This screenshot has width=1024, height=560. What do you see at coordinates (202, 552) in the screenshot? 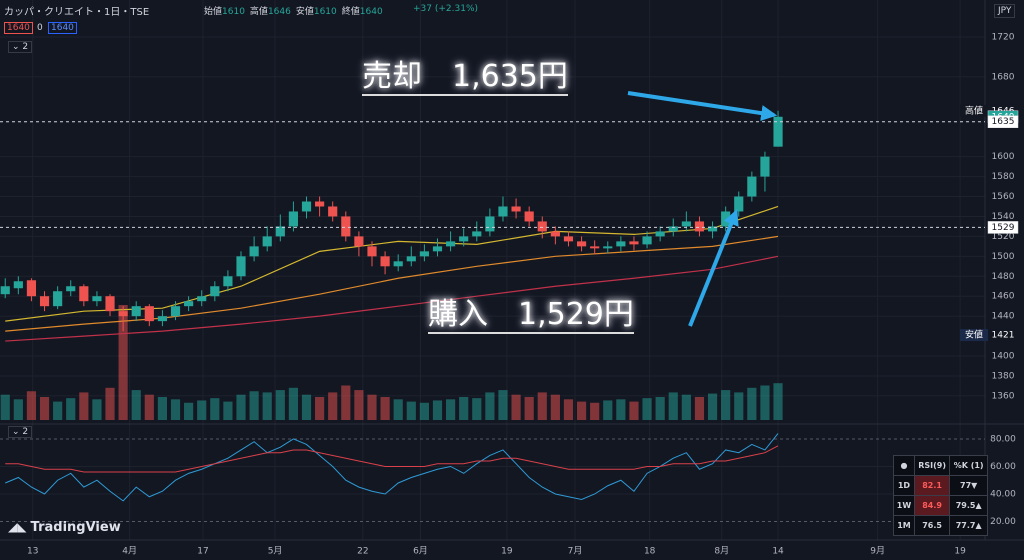
I see `x-tick-label: 17` at bounding box center [202, 552].